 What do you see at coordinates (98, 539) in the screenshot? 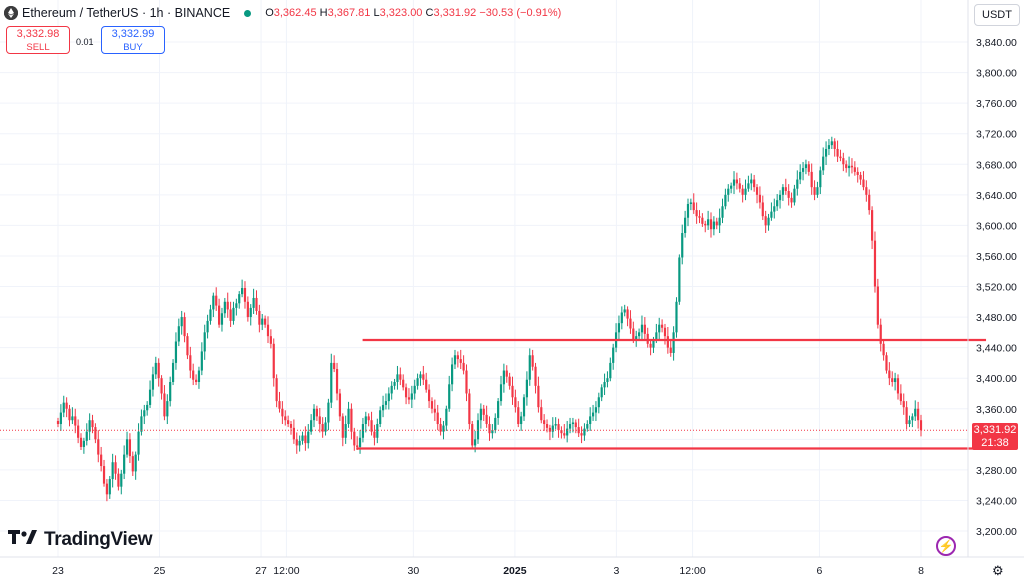
I see `brand-name: TradingView` at bounding box center [98, 539].